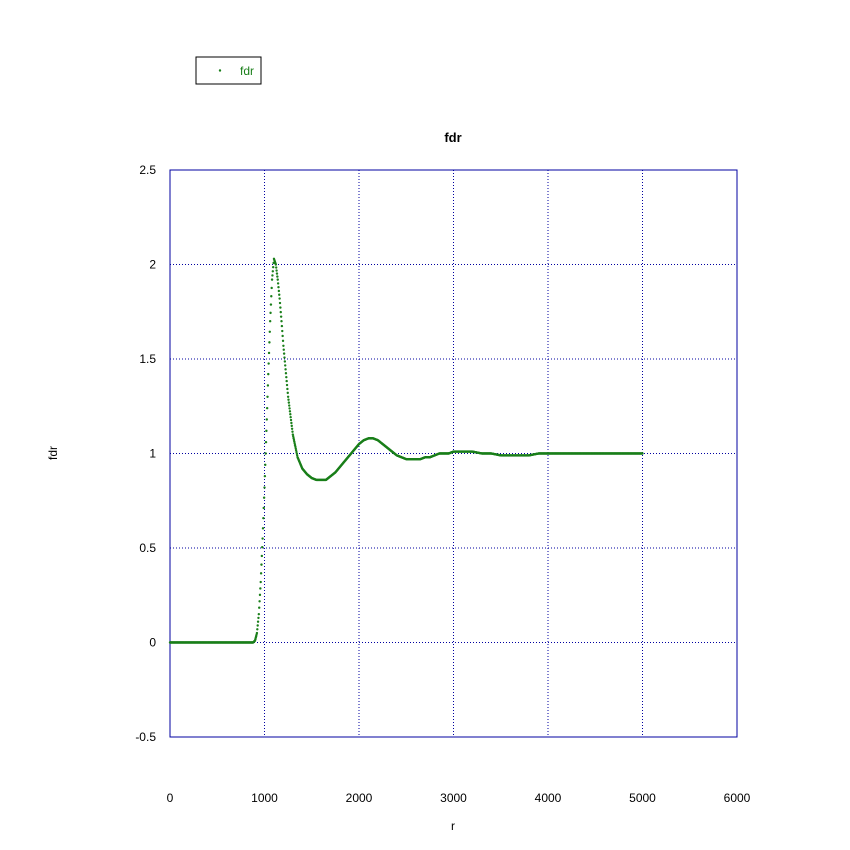 The image size is (850, 850). Describe the element at coordinates (264, 798) in the screenshot. I see `x-tick-label: 1000` at that location.